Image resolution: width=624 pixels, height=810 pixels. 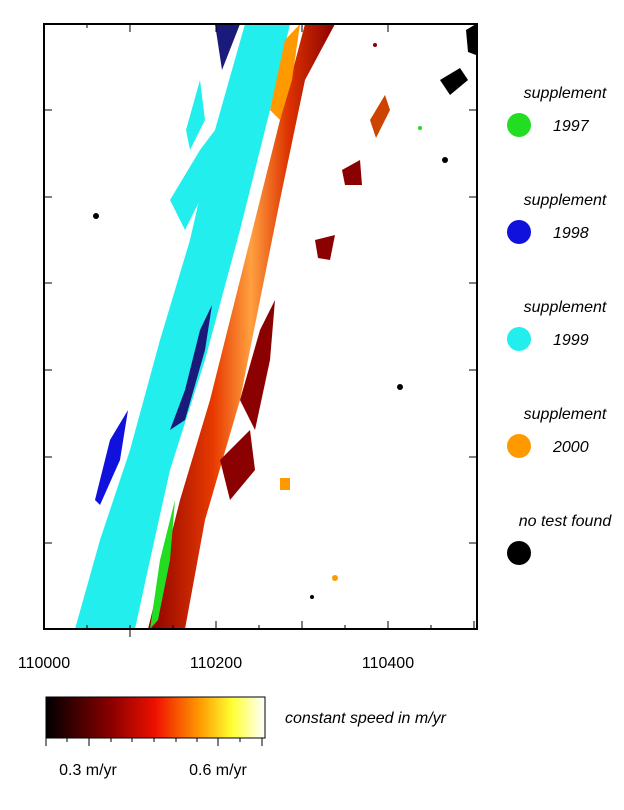 I want to click on colorbar-tick-label: 0.6 m/yr, so click(x=218, y=770).